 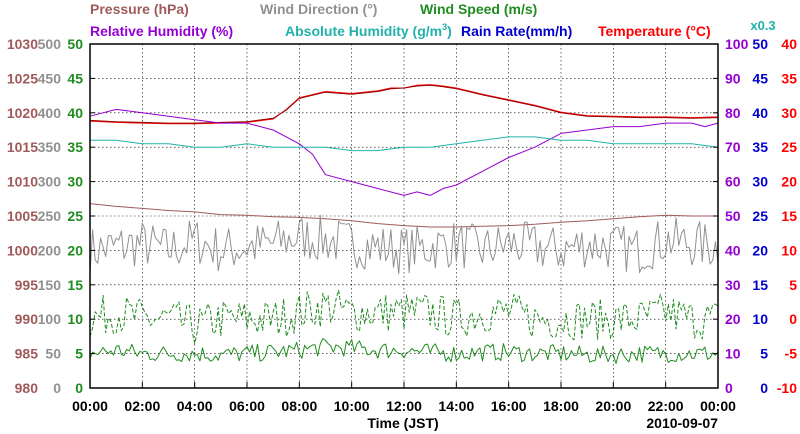 I want to click on legend-item-6: Temperature (°C), so click(x=654, y=31).